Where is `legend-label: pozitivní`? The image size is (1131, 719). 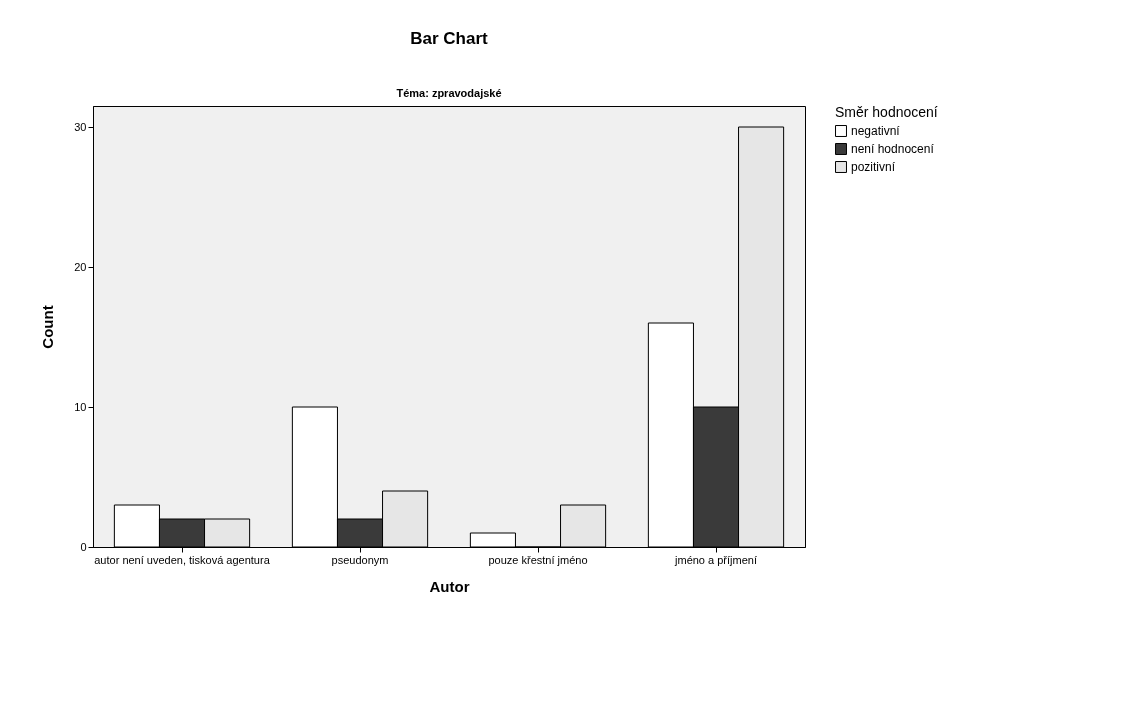 legend-label: pozitivní is located at coordinates (873, 167).